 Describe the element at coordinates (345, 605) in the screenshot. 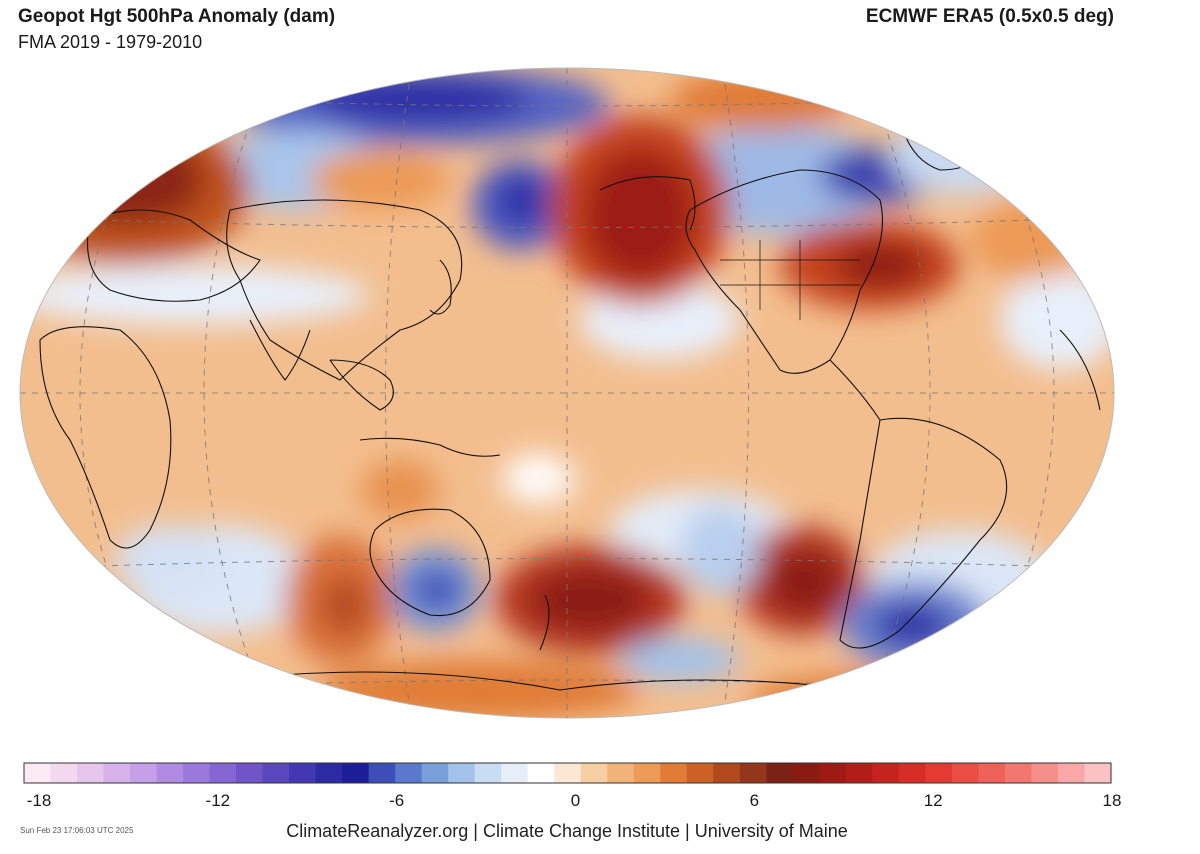

I see `pos-indian-ocean-core` at that location.